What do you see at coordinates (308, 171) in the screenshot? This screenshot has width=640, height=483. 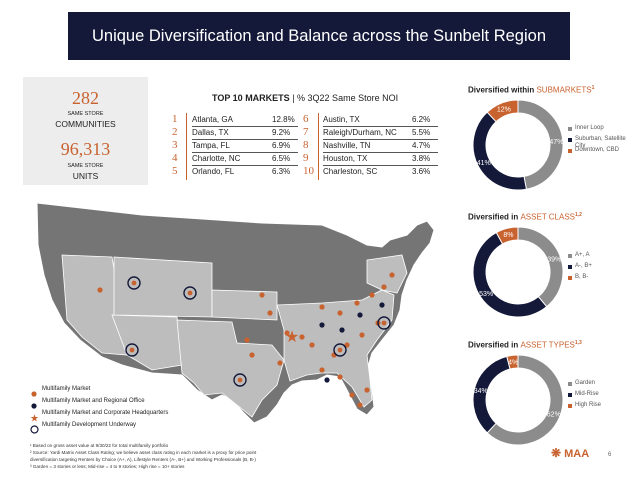 I see `market-rank: 10` at bounding box center [308, 171].